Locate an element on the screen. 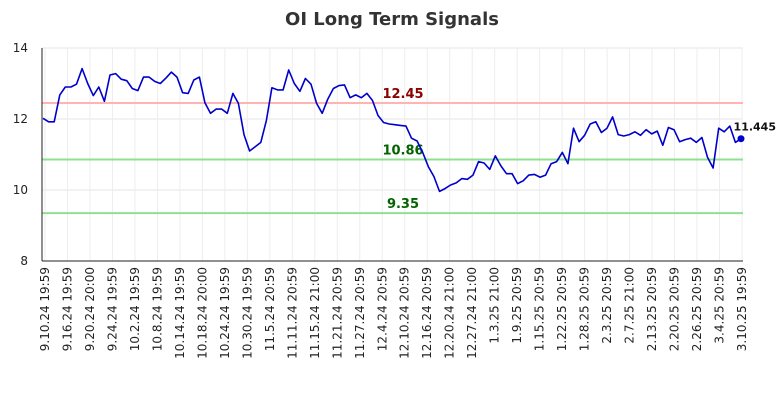 This screenshot has width=784, height=400. x-tick-label: 10.18.24 20:00 is located at coordinates (202, 313).